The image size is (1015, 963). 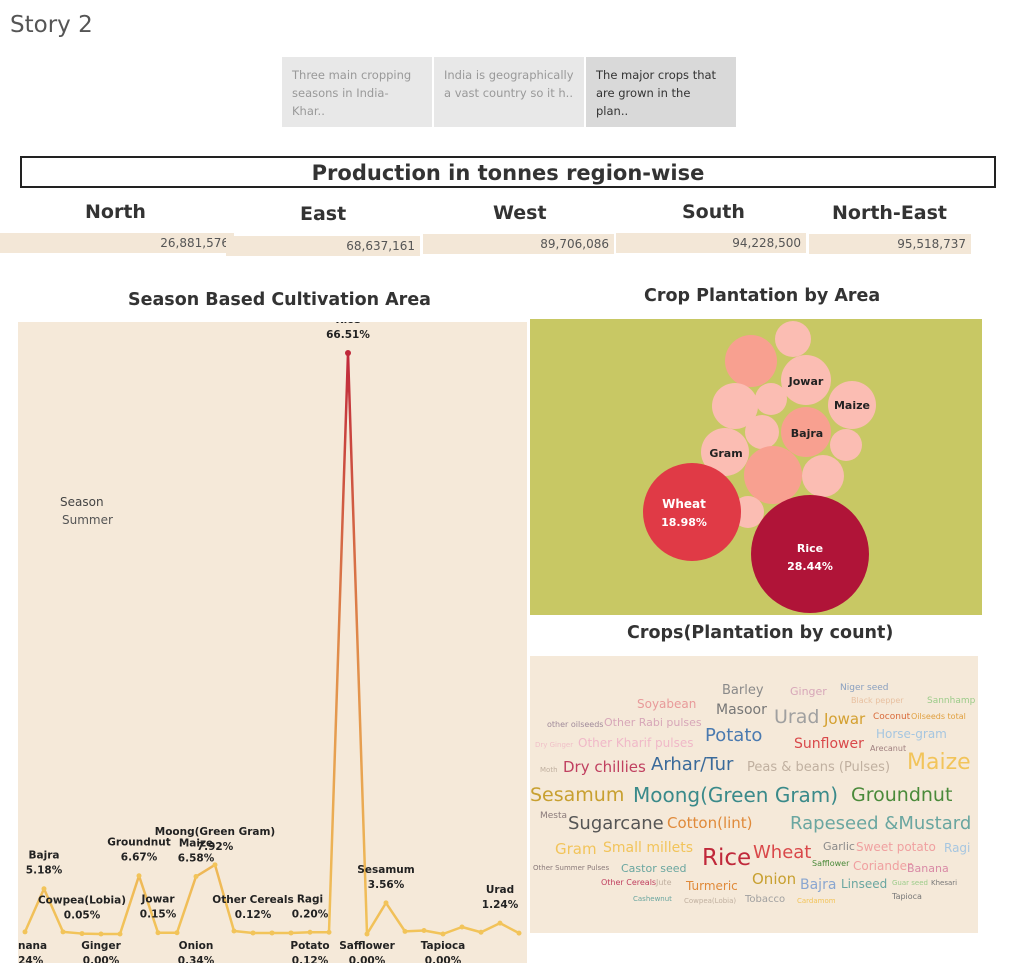 I want to click on word-arhar-tur: Arhar/Tur, so click(x=692, y=764).